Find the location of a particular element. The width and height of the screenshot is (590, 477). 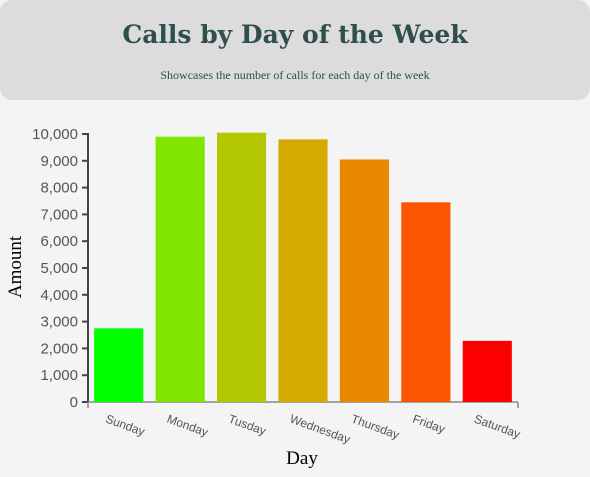

x-tick-label: Saturday is located at coordinates (497, 427).